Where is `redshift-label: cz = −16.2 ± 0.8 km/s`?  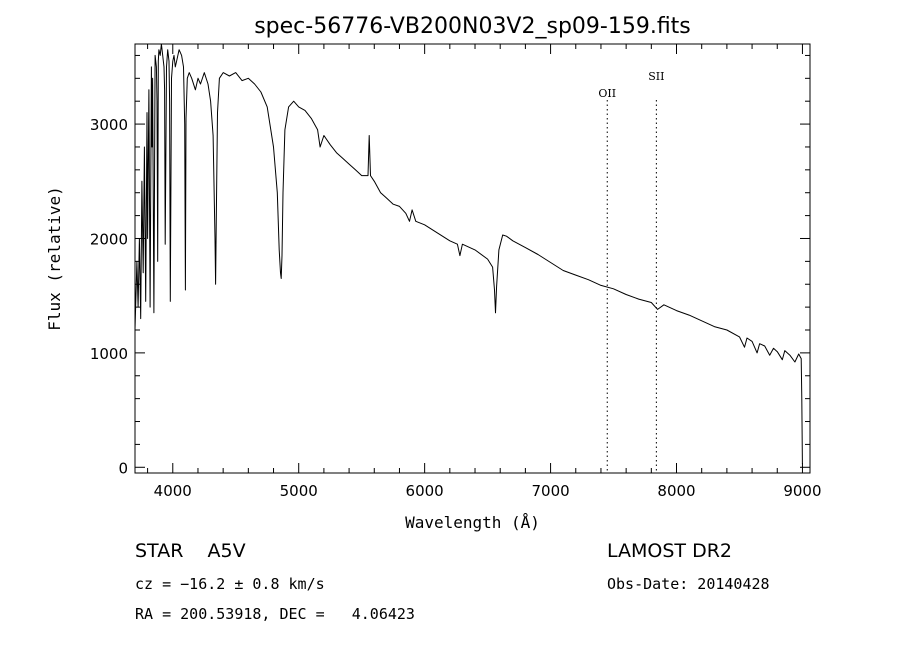
redshift-label: cz = −16.2 ± 0.8 km/s is located at coordinates (230, 584).